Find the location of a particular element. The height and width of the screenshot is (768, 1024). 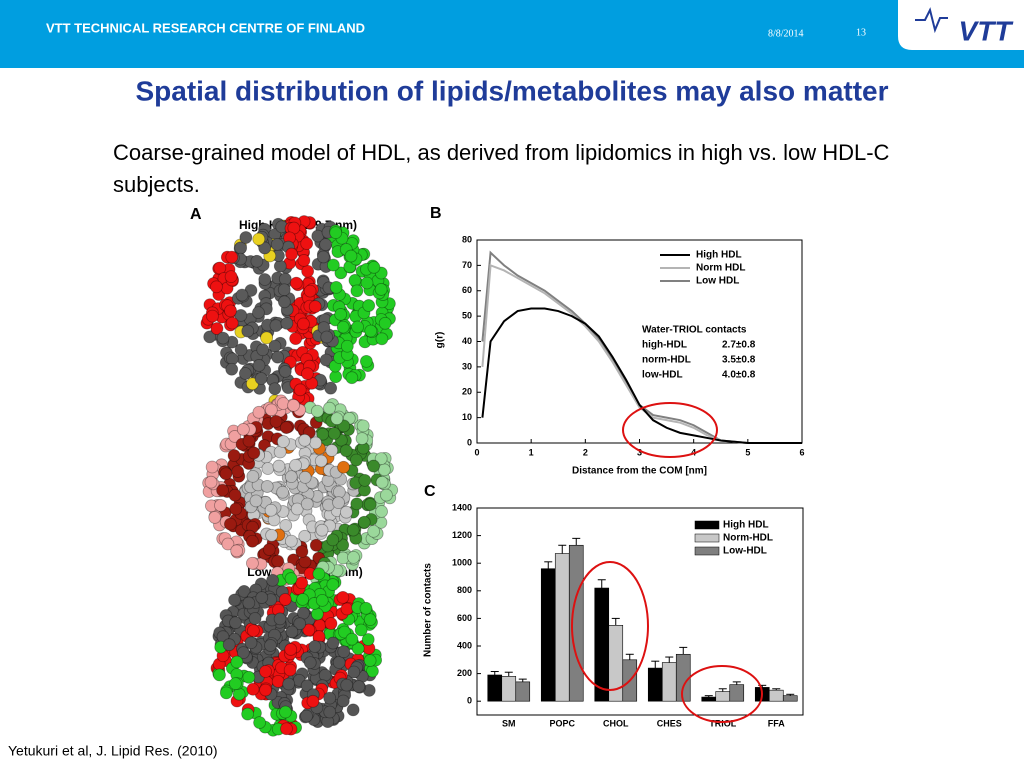

annotation-cell: 3.5±0.8 is located at coordinates (739, 360).